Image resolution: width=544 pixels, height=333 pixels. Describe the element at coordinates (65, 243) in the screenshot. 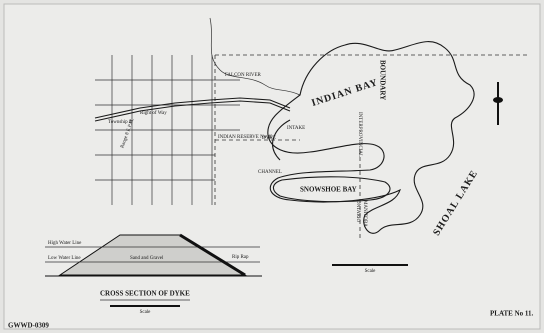

I see `label: High Water Line` at that location.